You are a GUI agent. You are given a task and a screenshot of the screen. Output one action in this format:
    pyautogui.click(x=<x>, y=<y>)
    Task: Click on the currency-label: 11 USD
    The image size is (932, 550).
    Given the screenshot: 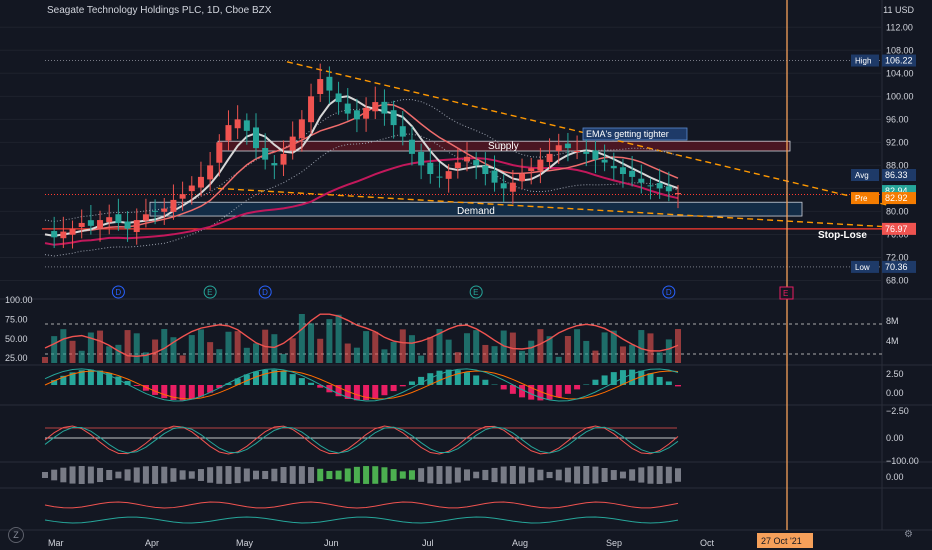 What is the action you would take?
    pyautogui.click(x=898, y=10)
    